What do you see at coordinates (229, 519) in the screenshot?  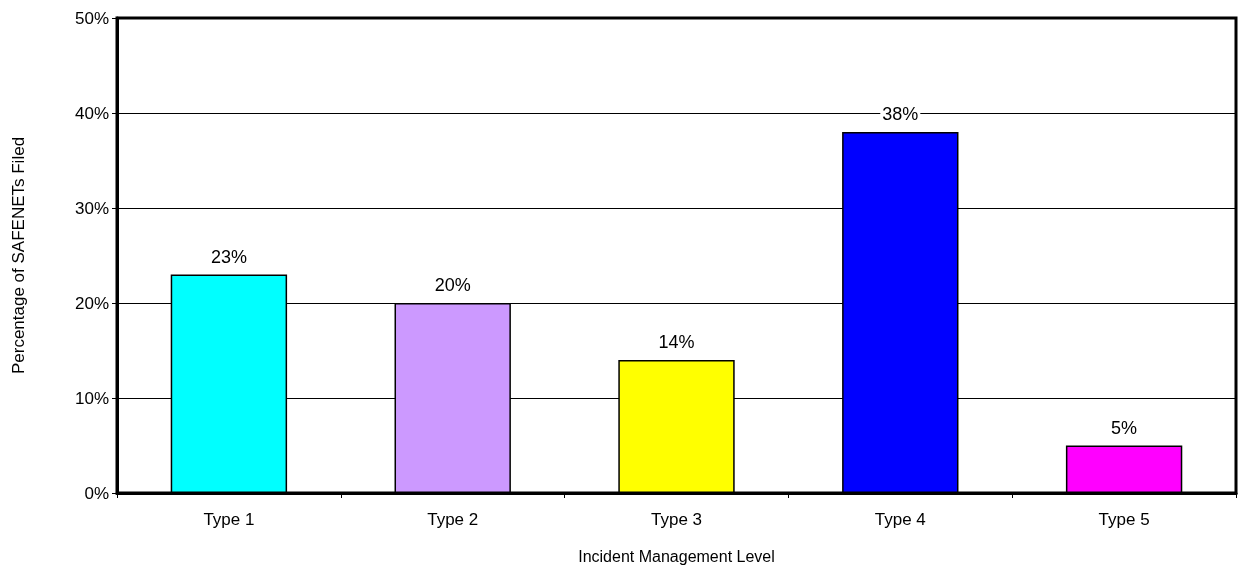 I see `x-tick-label: Type 1` at bounding box center [229, 519].